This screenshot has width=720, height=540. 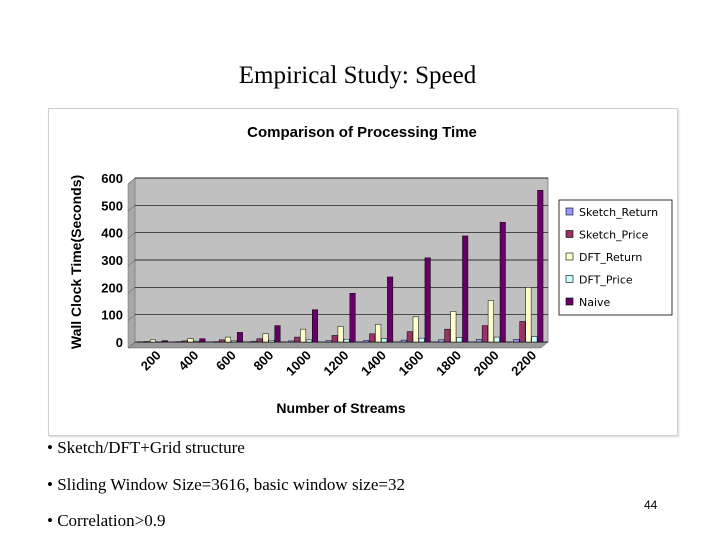 What do you see at coordinates (112, 260) in the screenshot?
I see `y-tick-label: 300` at bounding box center [112, 260].